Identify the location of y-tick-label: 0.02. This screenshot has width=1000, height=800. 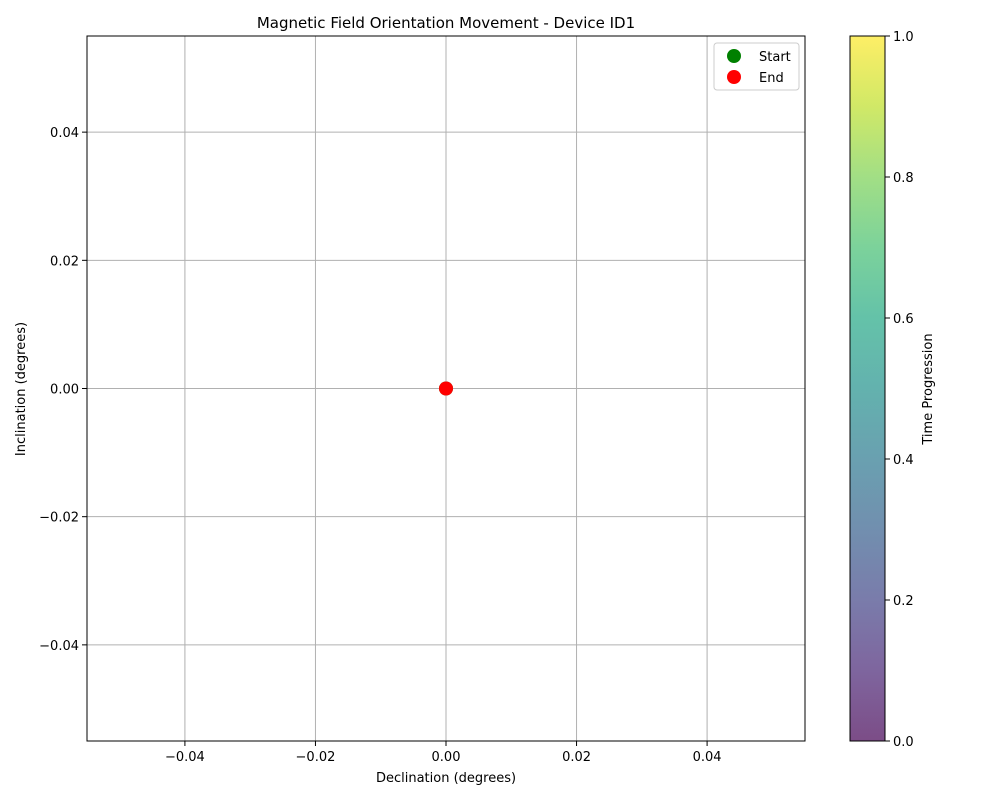
(64, 261).